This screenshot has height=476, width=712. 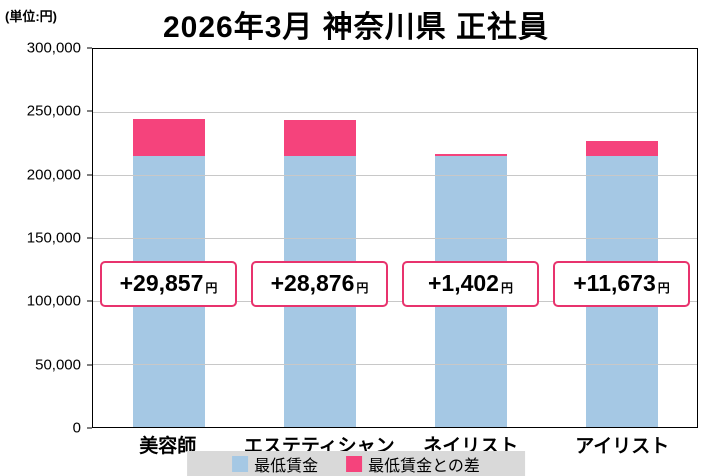 I want to click on legend-item: 最低賃金, so click(x=275, y=464).